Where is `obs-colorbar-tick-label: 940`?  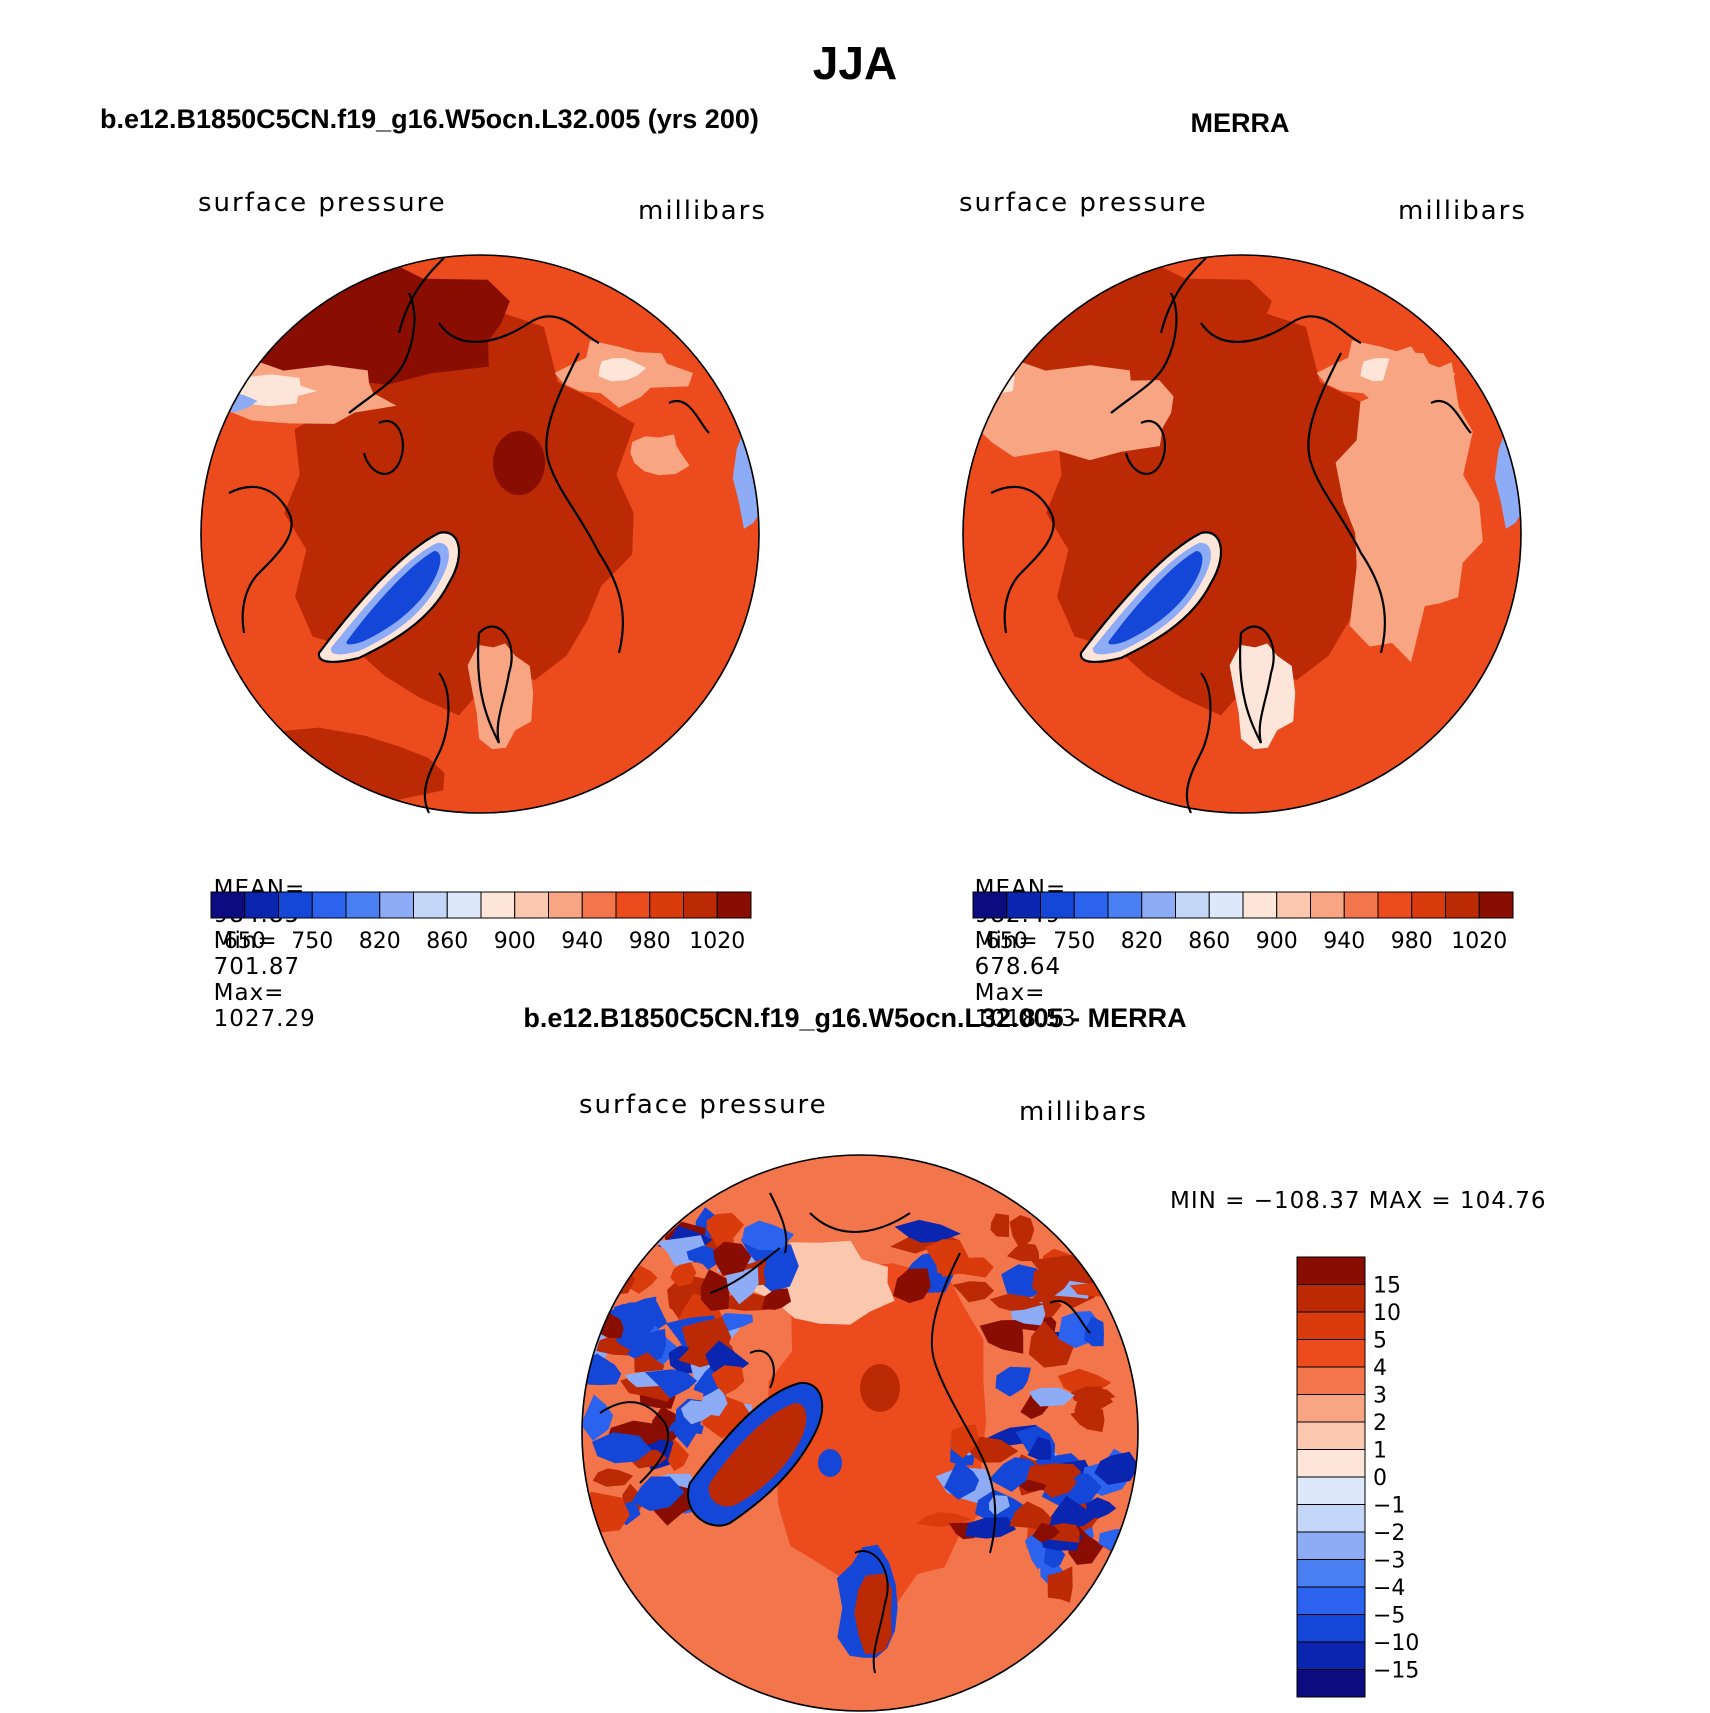
obs-colorbar-tick-label: 940 is located at coordinates (1344, 941).